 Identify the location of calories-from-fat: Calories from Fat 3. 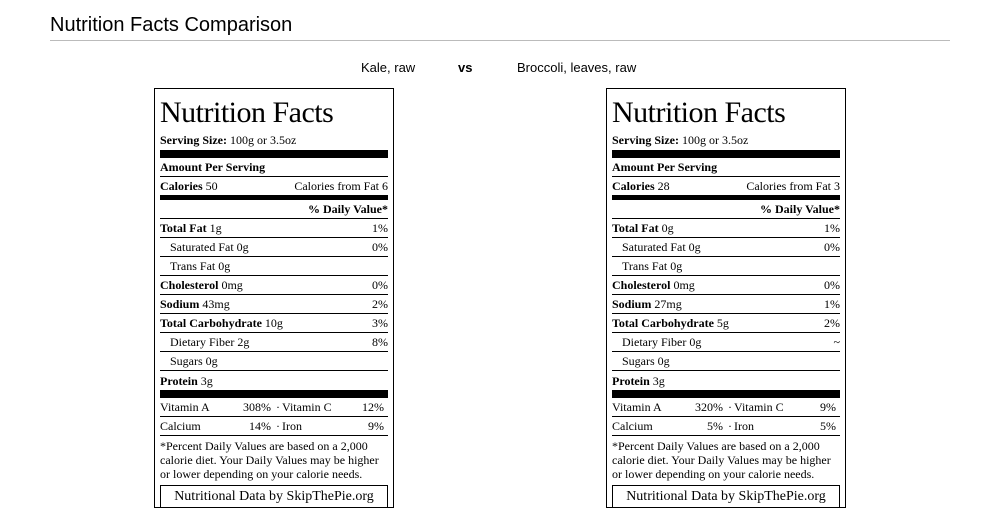
(793, 186).